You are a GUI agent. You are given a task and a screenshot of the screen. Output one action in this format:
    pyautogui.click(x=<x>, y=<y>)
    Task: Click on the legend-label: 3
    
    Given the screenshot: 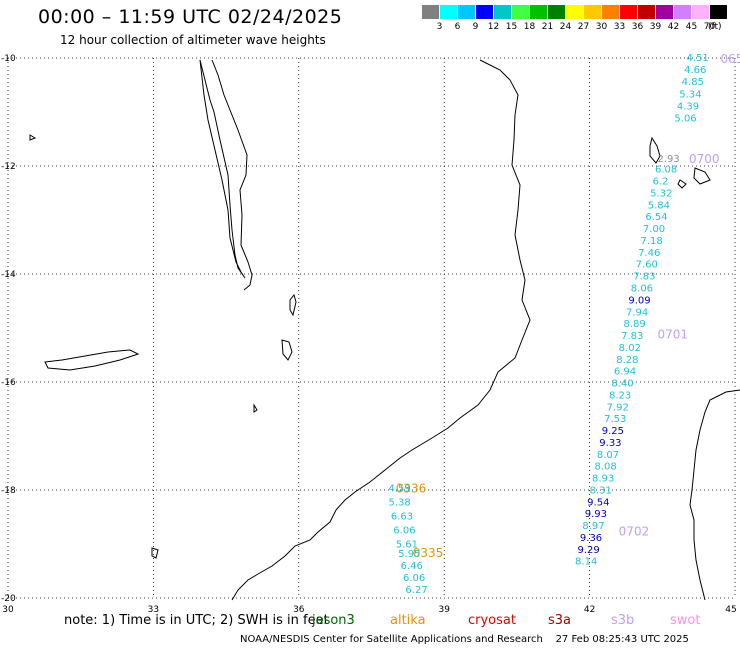 What is the action you would take?
    pyautogui.click(x=439, y=27)
    